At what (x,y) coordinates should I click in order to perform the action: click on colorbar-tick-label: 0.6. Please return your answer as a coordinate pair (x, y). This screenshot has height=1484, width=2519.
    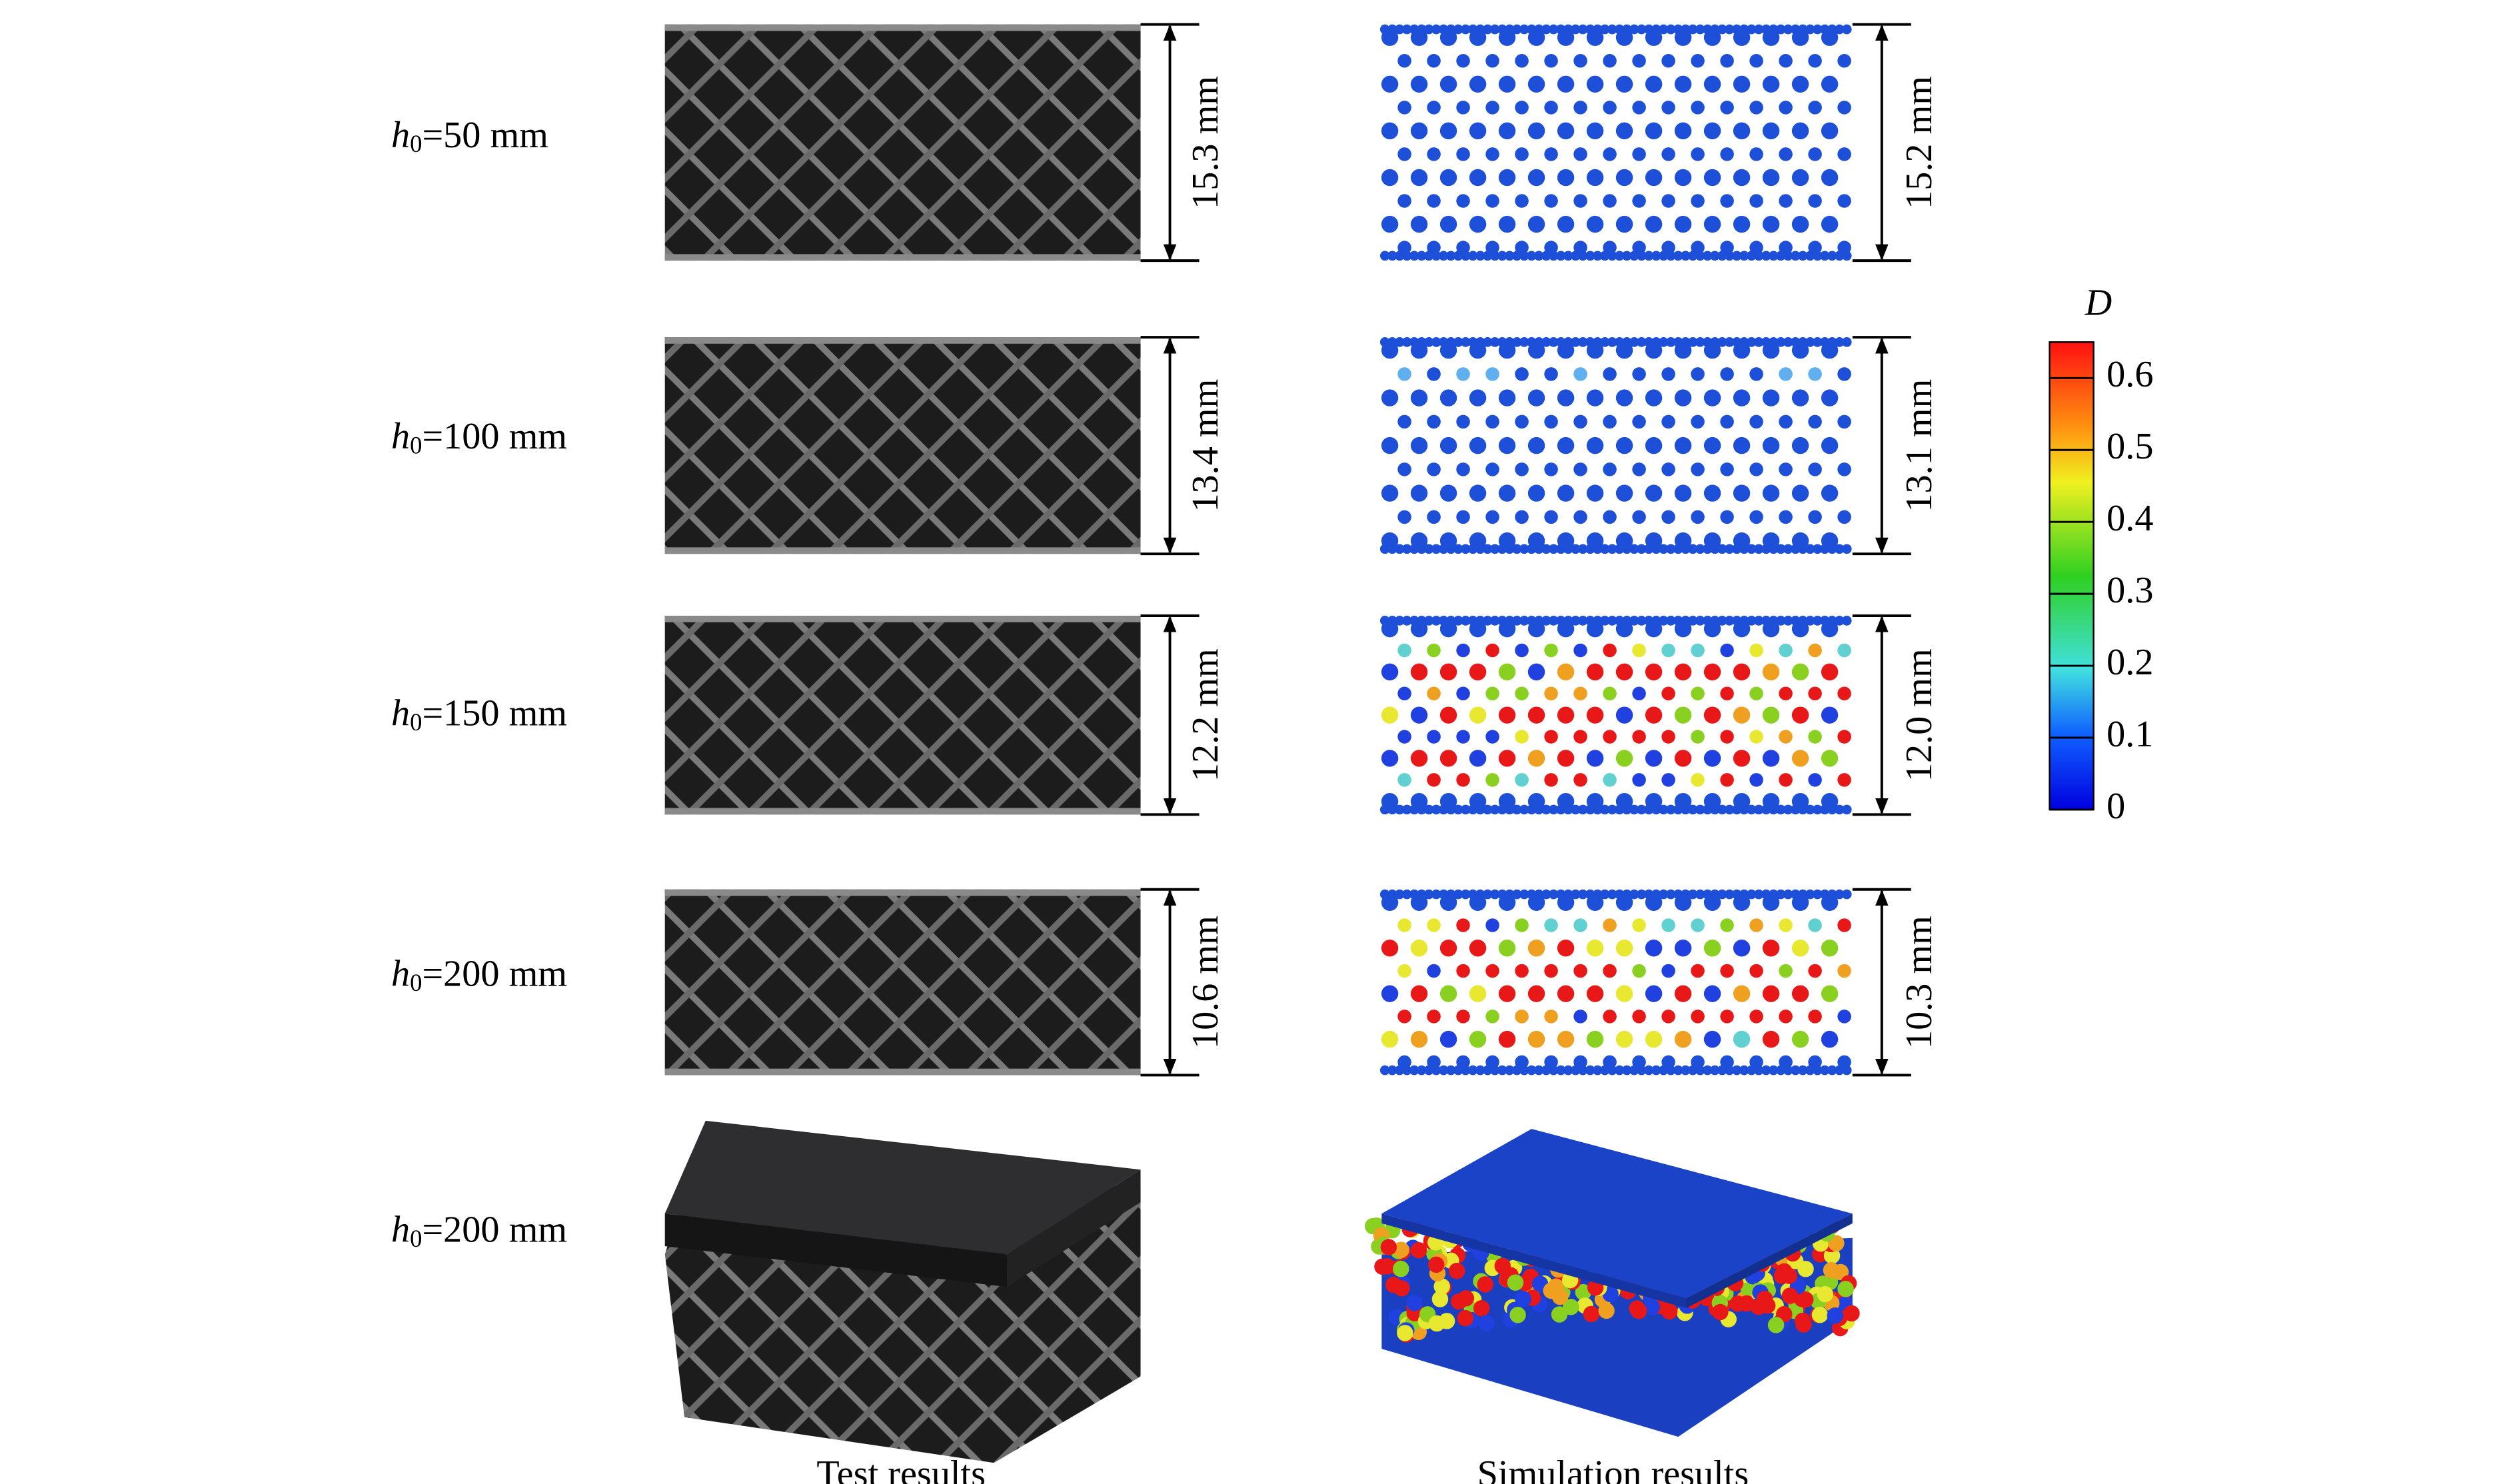
    Looking at the image, I should click on (2129, 374).